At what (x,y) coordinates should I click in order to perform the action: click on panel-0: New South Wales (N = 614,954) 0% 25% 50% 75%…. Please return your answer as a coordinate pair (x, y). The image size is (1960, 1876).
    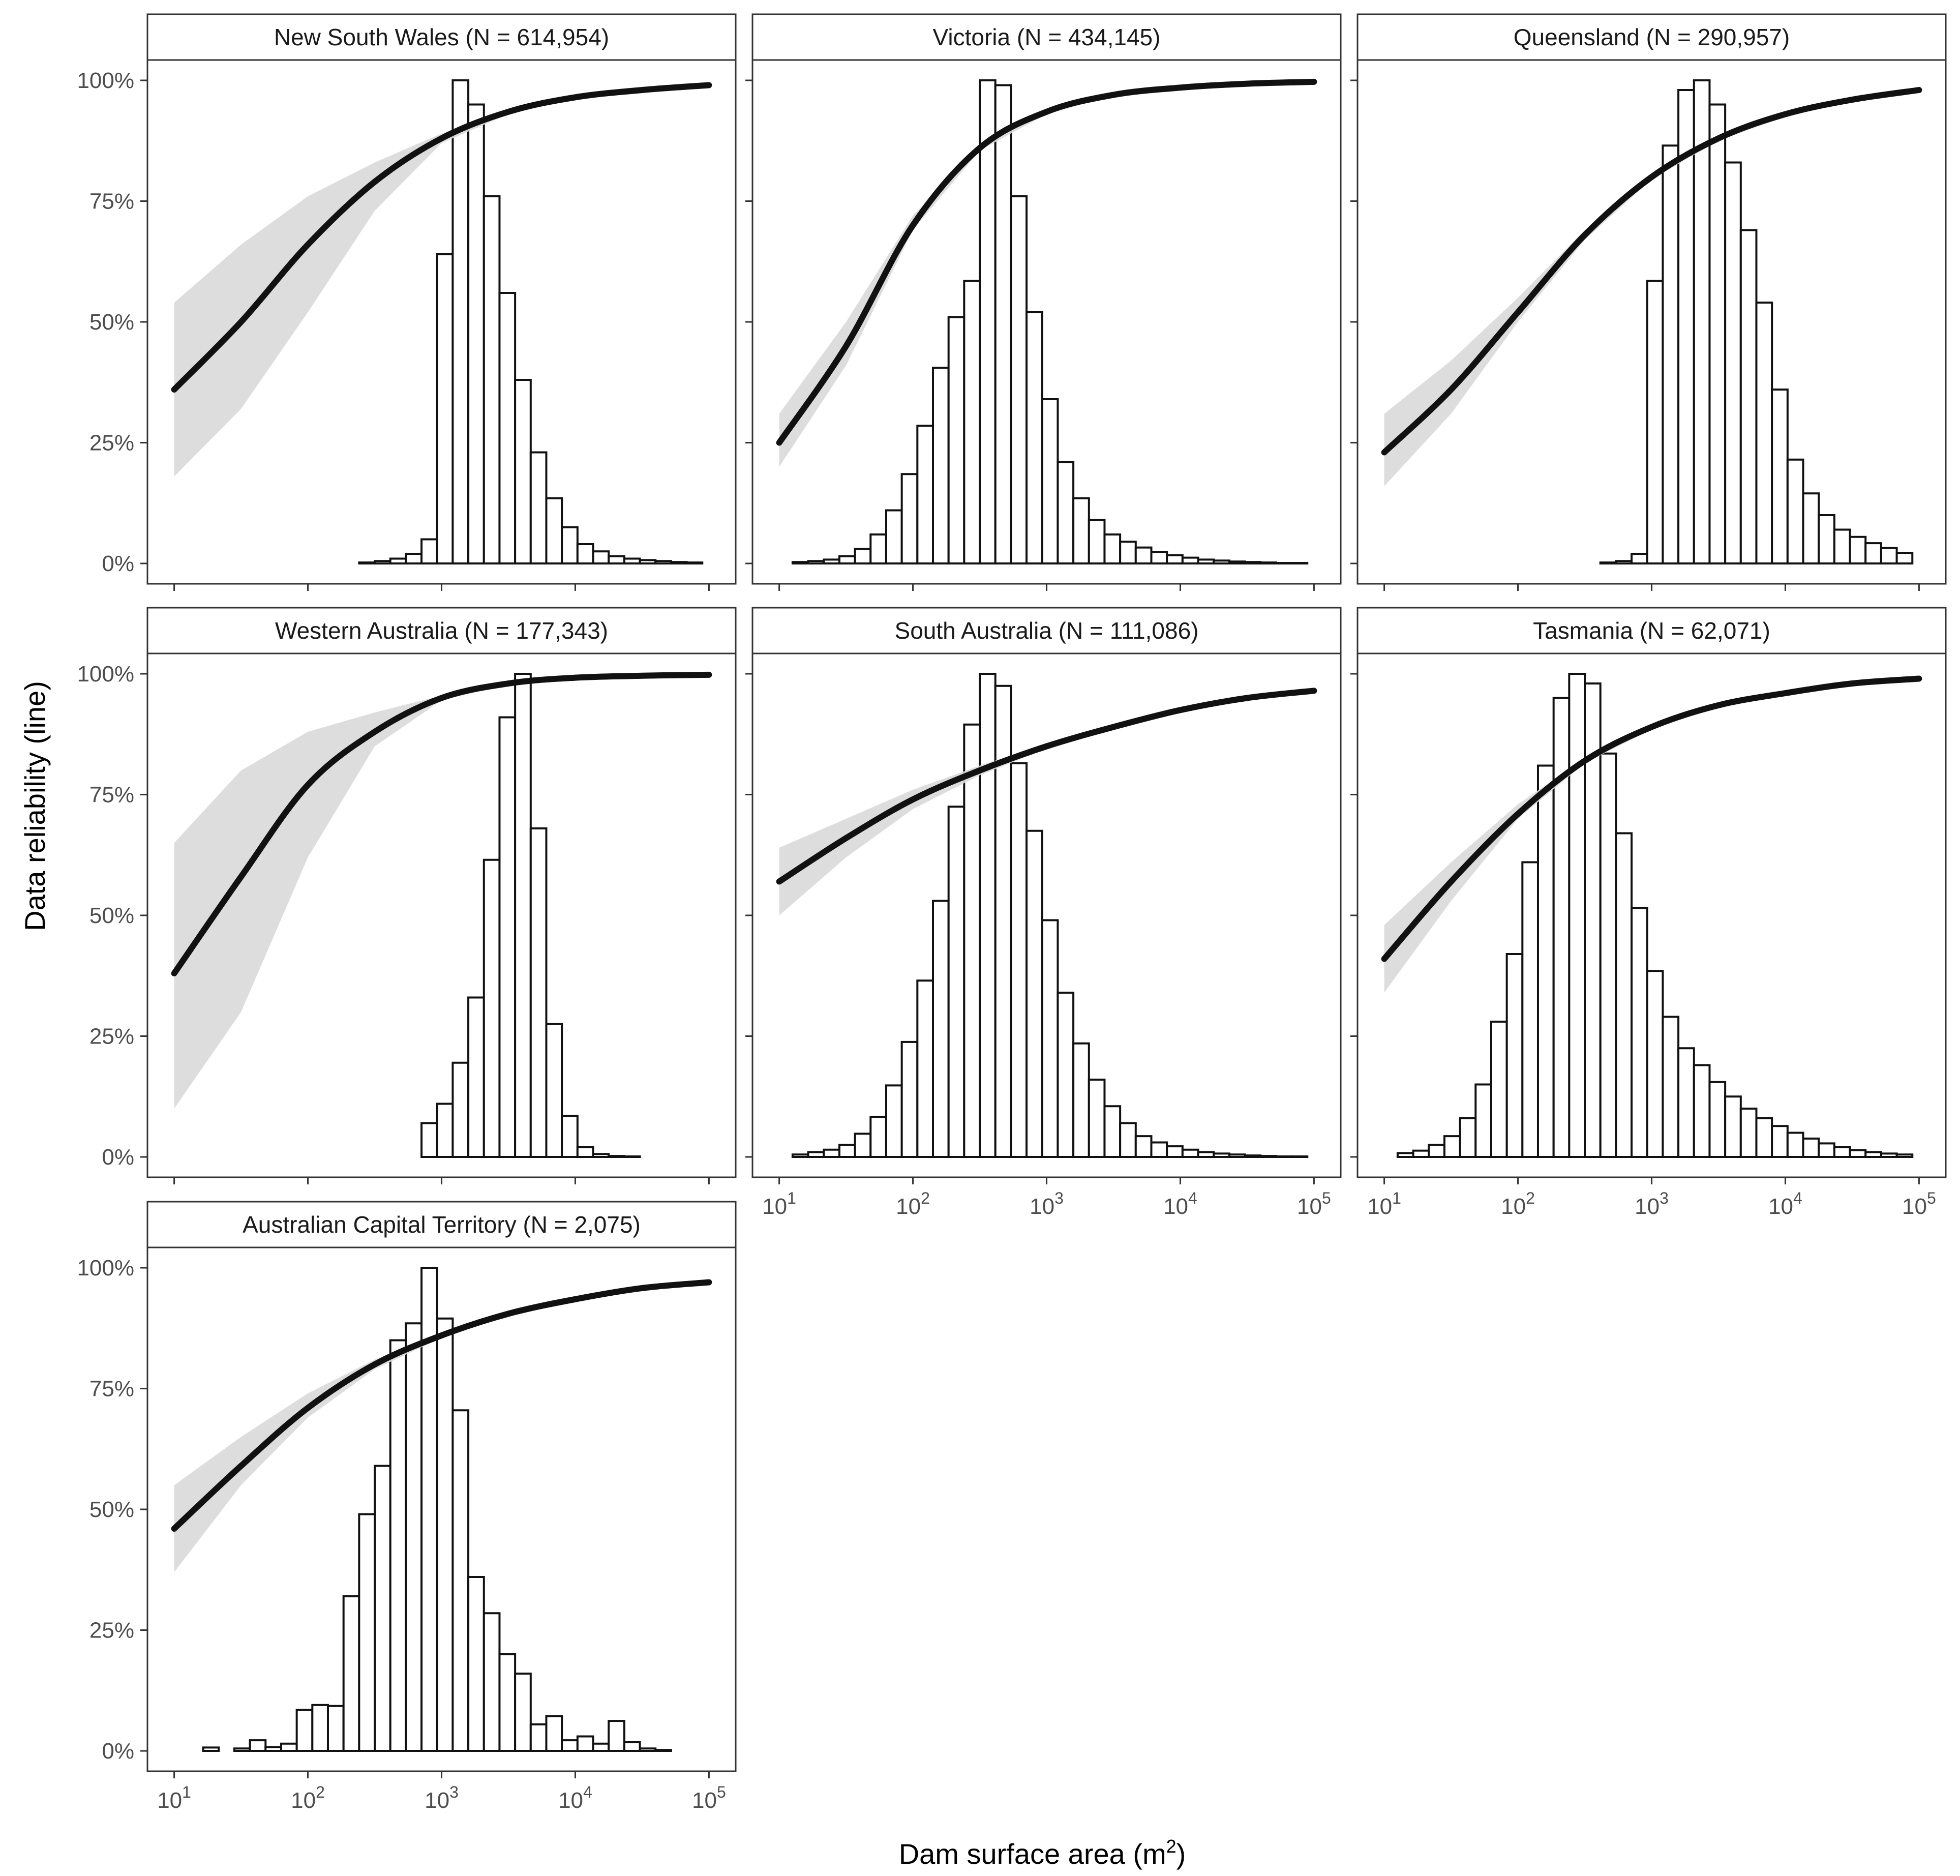
    Looking at the image, I should click on (407, 302).